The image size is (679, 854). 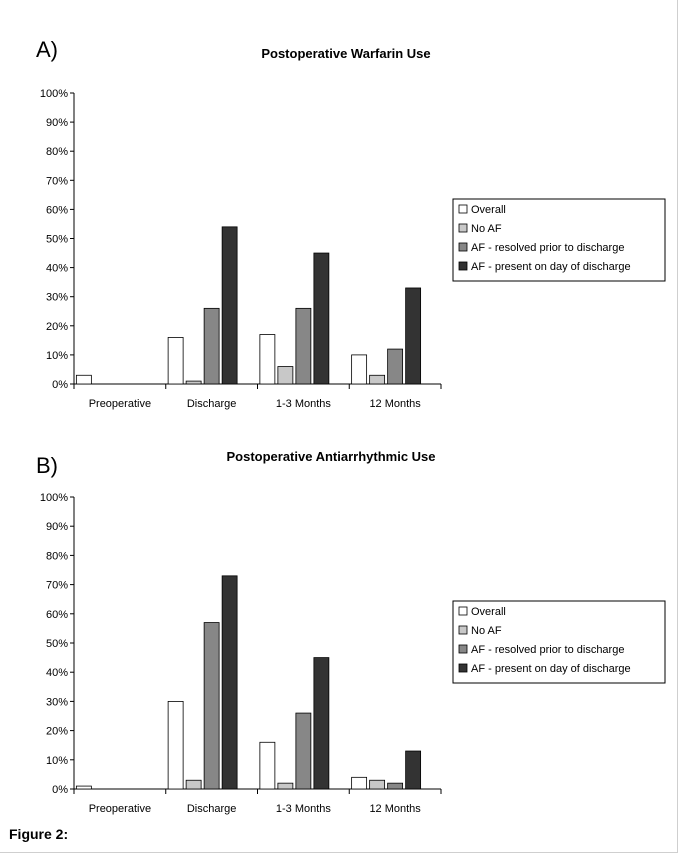 What do you see at coordinates (345, 53) in the screenshot?
I see `chart-title: Postoperative Warfarin Use` at bounding box center [345, 53].